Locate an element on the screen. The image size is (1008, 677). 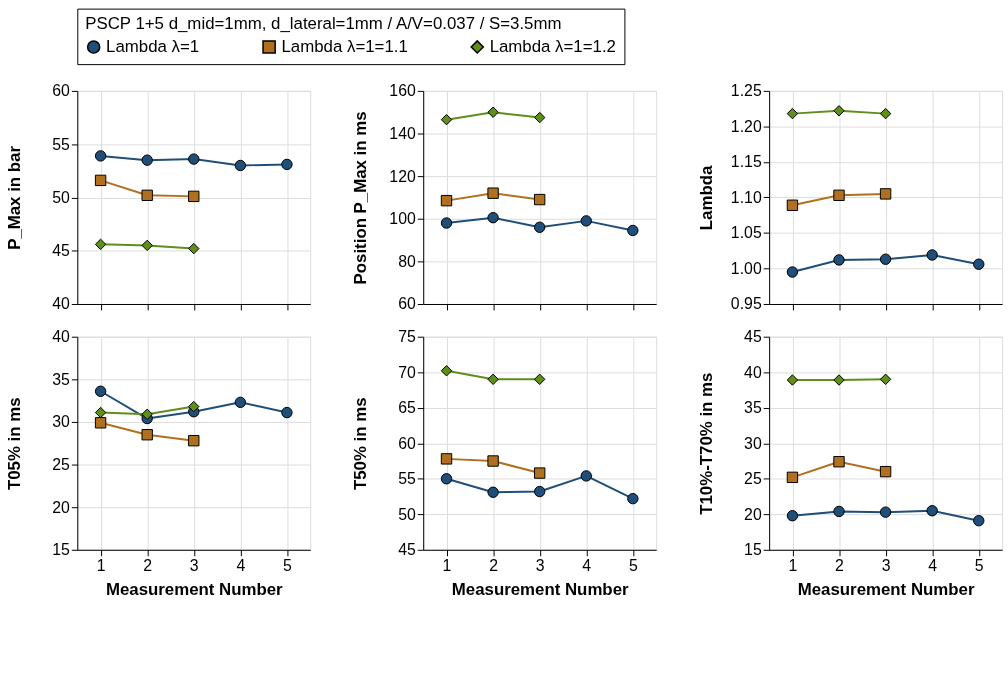
y-tick-label: 1.15 is located at coordinates (746, 162).